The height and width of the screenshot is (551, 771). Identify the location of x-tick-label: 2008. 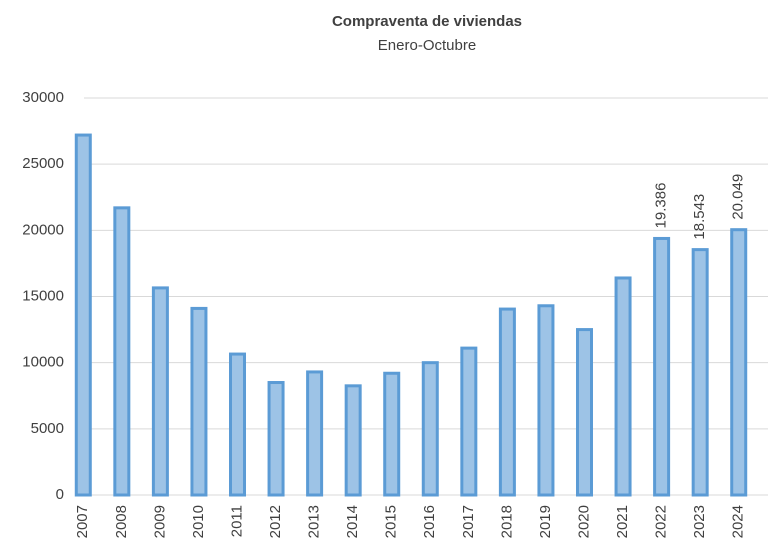
(121, 521).